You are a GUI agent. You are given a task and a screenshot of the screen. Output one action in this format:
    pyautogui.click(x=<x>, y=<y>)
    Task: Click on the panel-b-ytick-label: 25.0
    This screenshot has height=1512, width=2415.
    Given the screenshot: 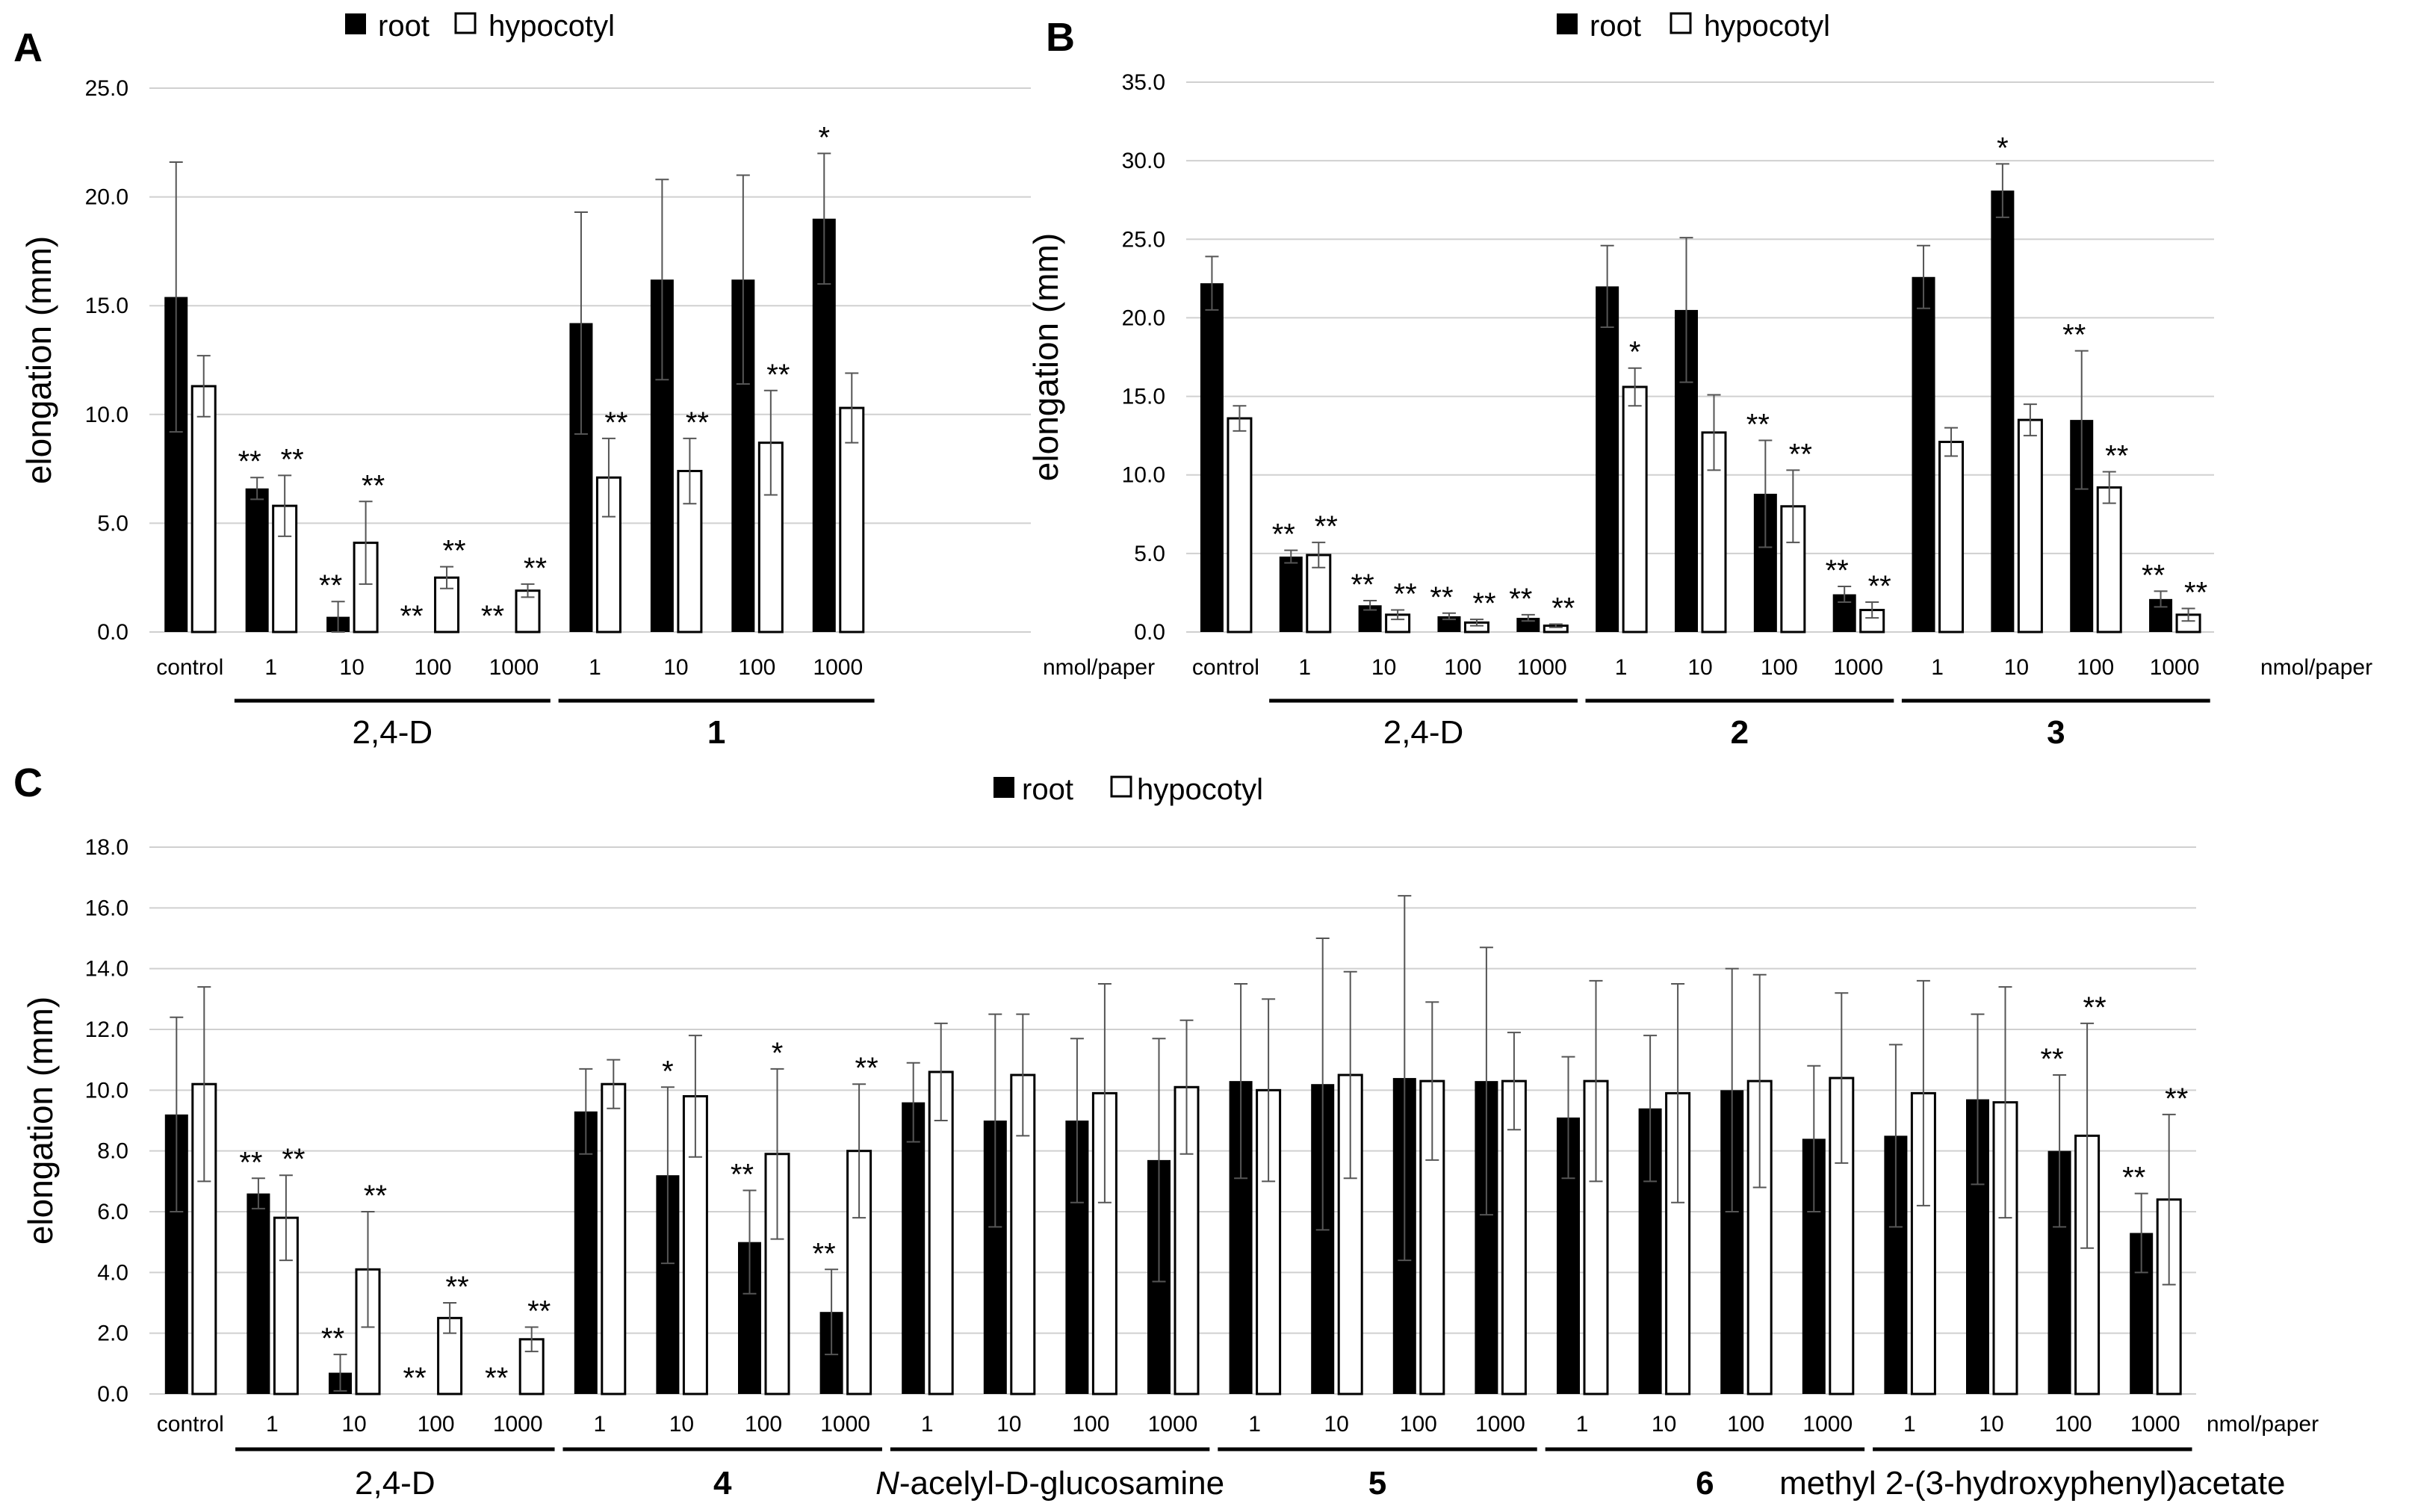 What is the action you would take?
    pyautogui.click(x=1143, y=240)
    